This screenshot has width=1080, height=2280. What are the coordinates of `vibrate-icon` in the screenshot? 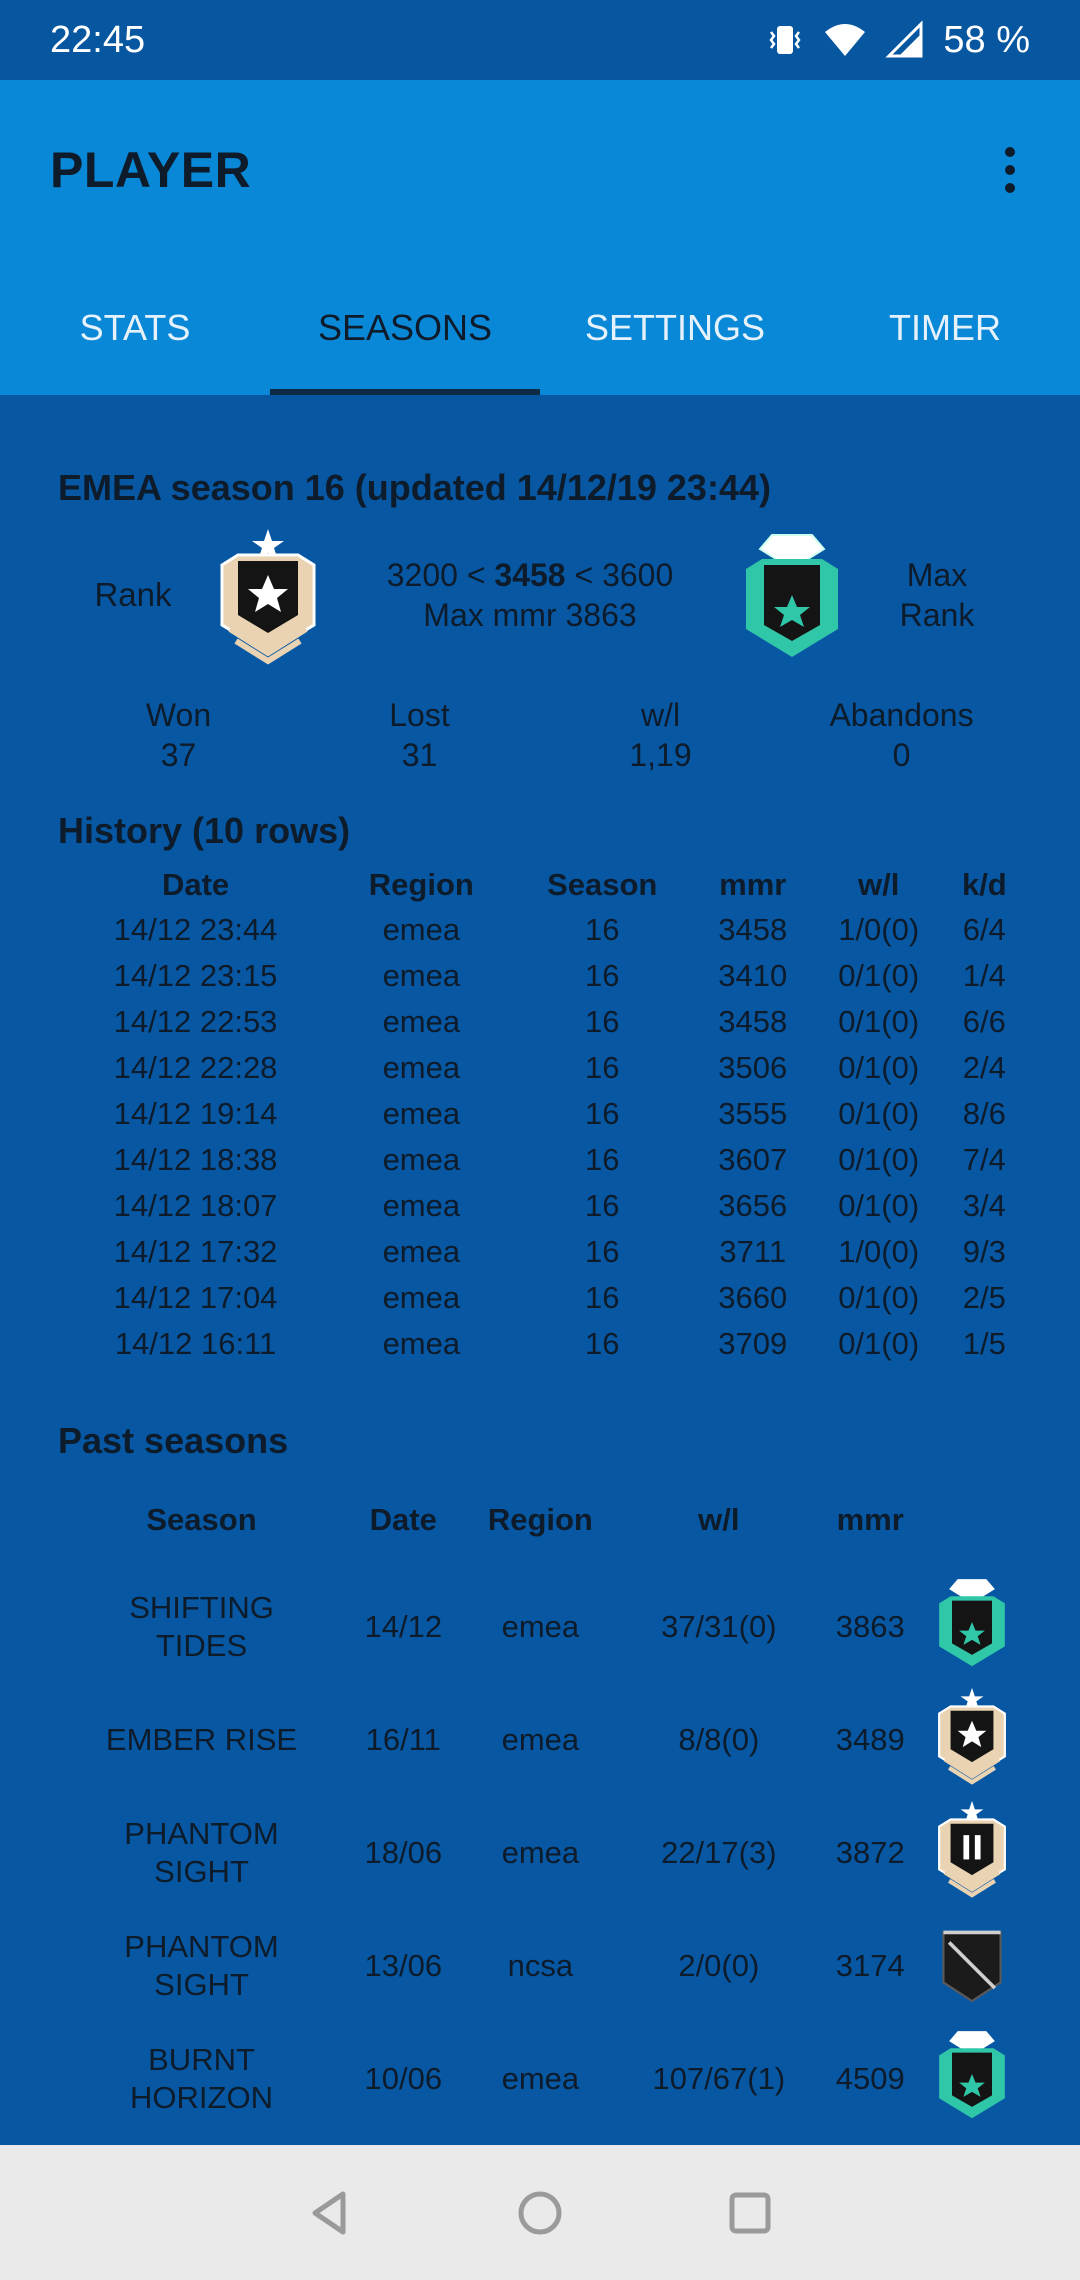 It's located at (785, 40).